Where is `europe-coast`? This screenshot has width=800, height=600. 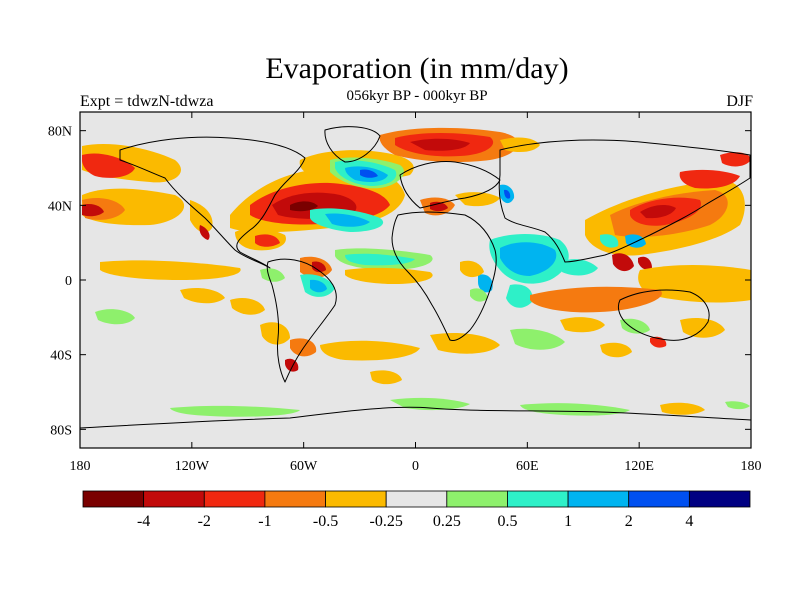
europe-coast is located at coordinates (450, 185).